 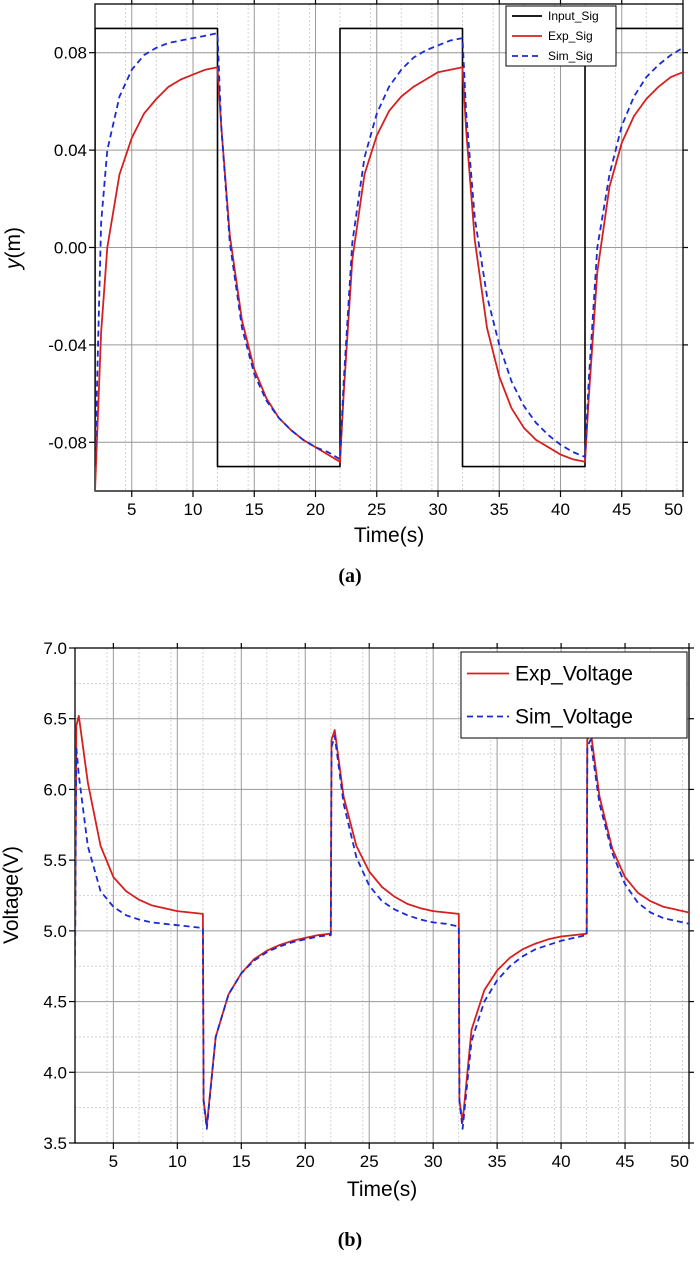 What do you see at coordinates (13, 264) in the screenshot?
I see `y-axis-title-var: y` at bounding box center [13, 264].